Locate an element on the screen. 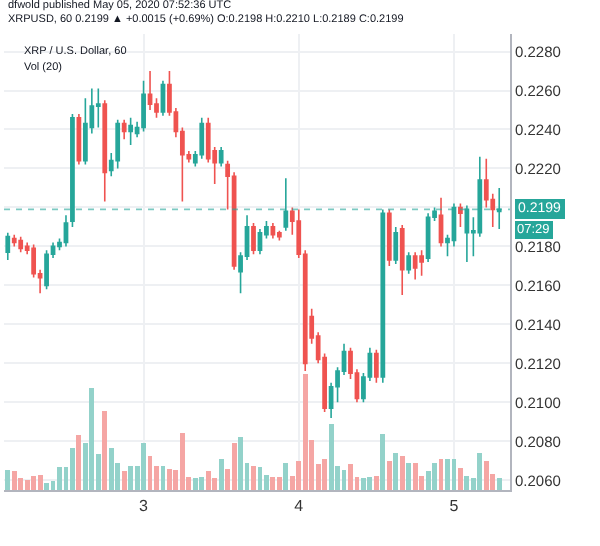 Image resolution: width=600 pixels, height=546 pixels. x-tick-label: 3 is located at coordinates (144, 506).